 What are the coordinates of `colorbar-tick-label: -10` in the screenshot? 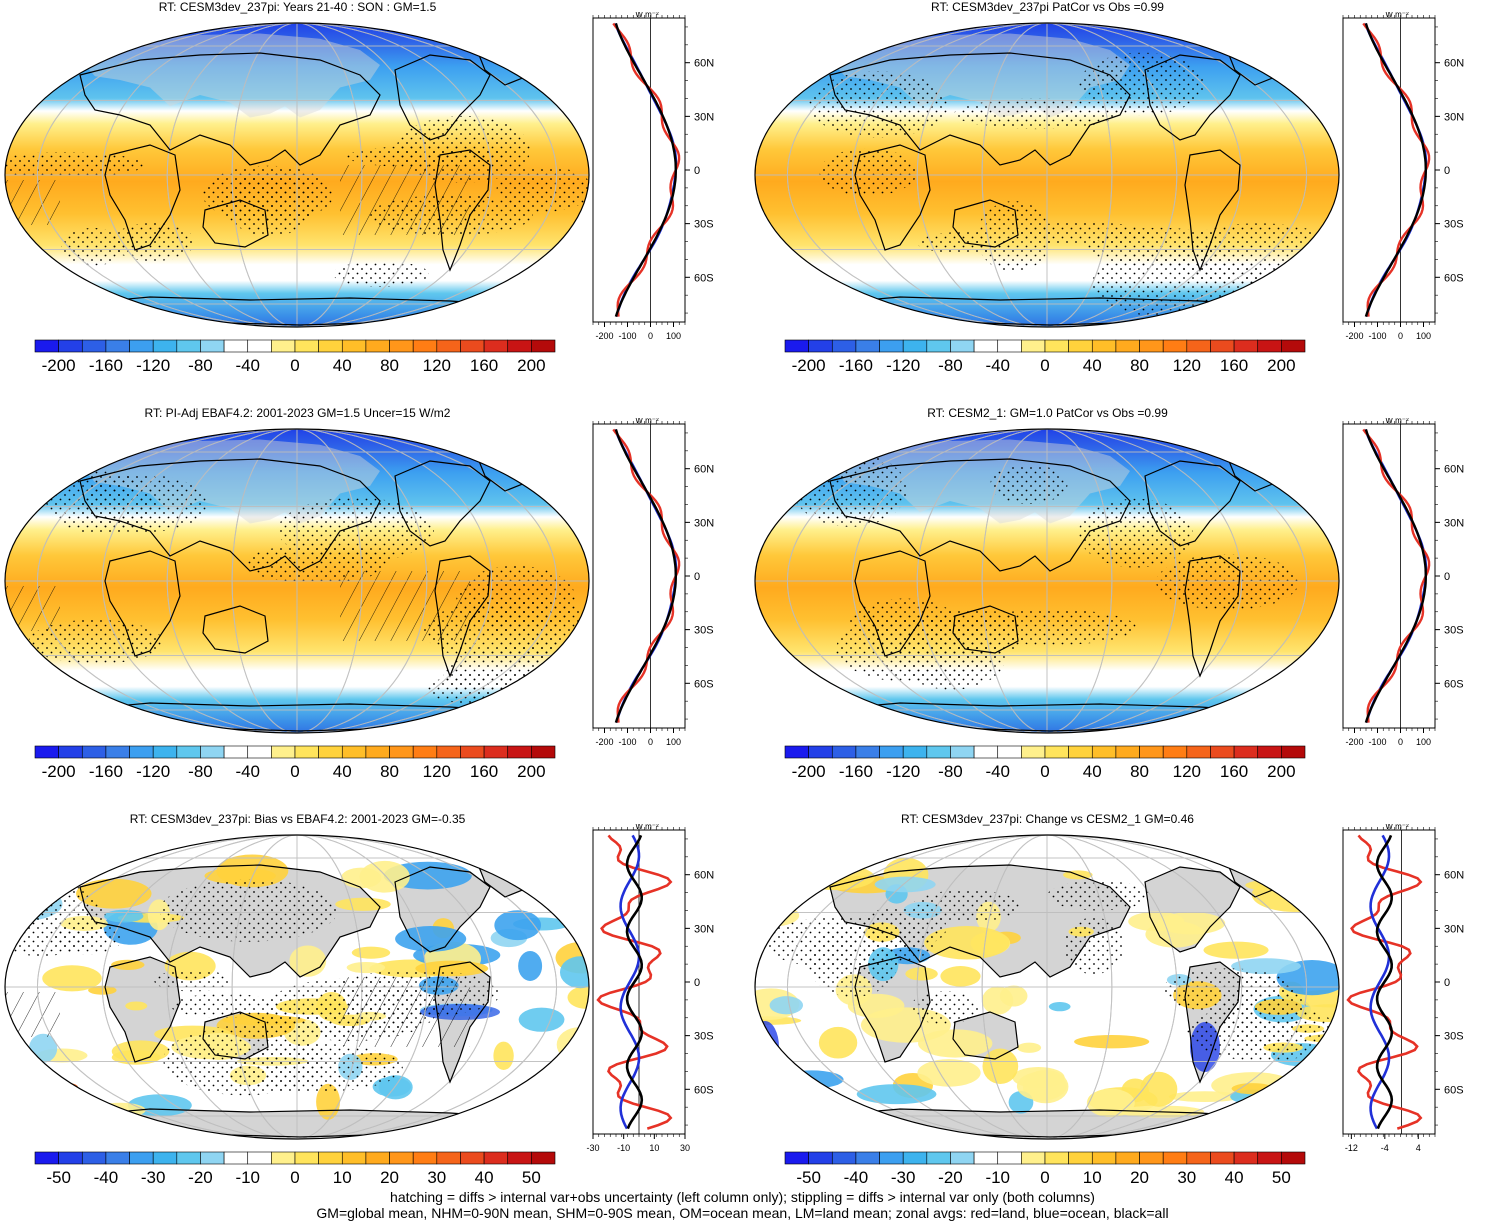 It's located at (247, 1177).